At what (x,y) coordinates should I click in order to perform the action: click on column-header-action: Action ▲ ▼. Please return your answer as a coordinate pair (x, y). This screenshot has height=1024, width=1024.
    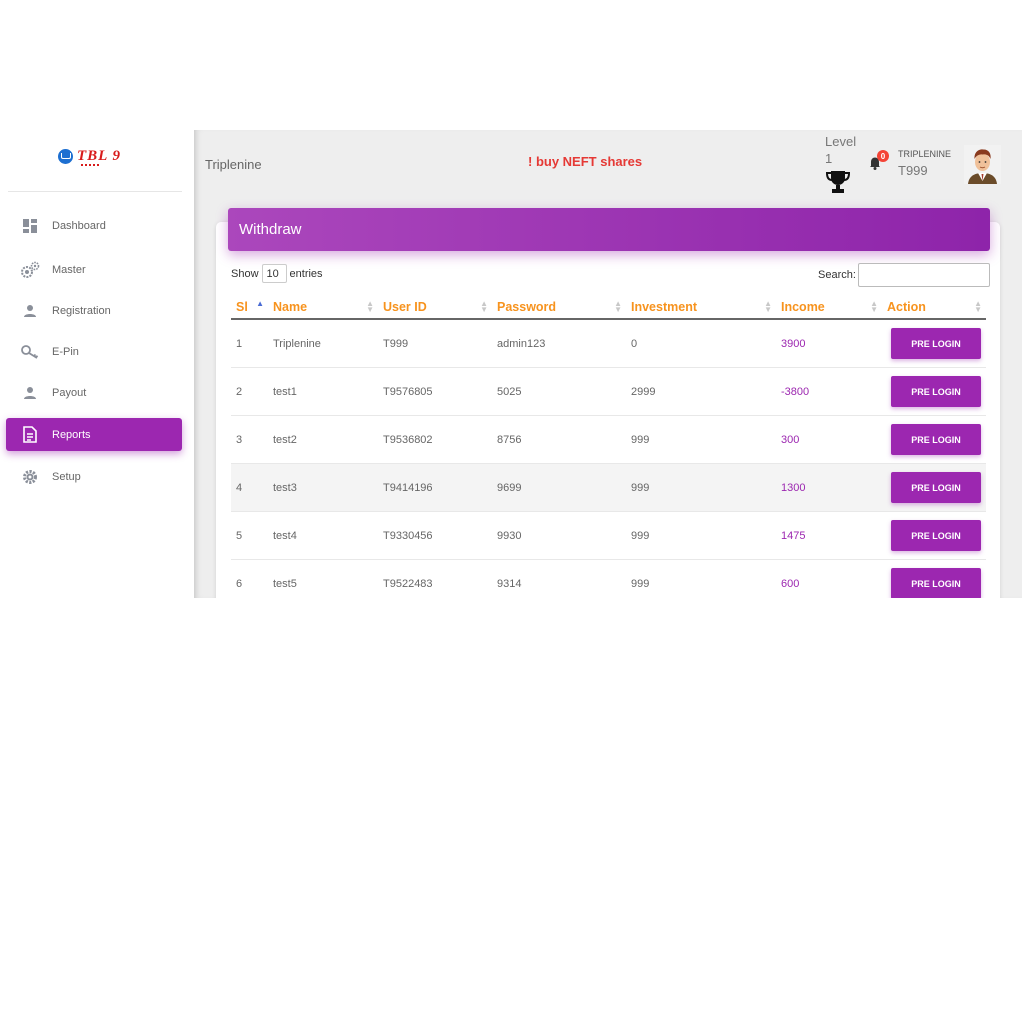
    Looking at the image, I should click on (934, 307).